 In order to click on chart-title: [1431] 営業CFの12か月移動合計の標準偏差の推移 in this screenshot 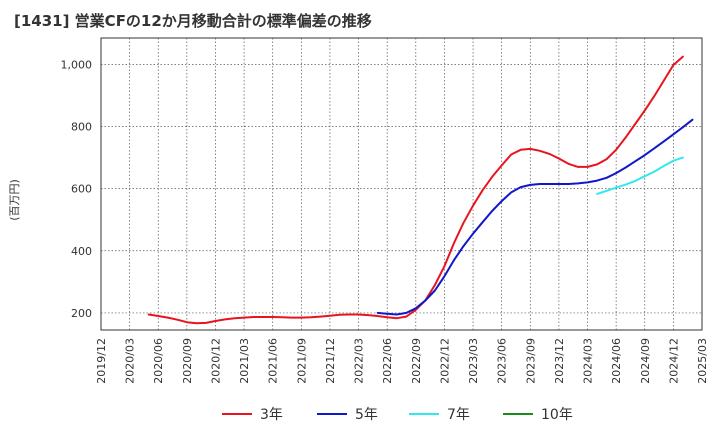, I will do `click(193, 21)`.